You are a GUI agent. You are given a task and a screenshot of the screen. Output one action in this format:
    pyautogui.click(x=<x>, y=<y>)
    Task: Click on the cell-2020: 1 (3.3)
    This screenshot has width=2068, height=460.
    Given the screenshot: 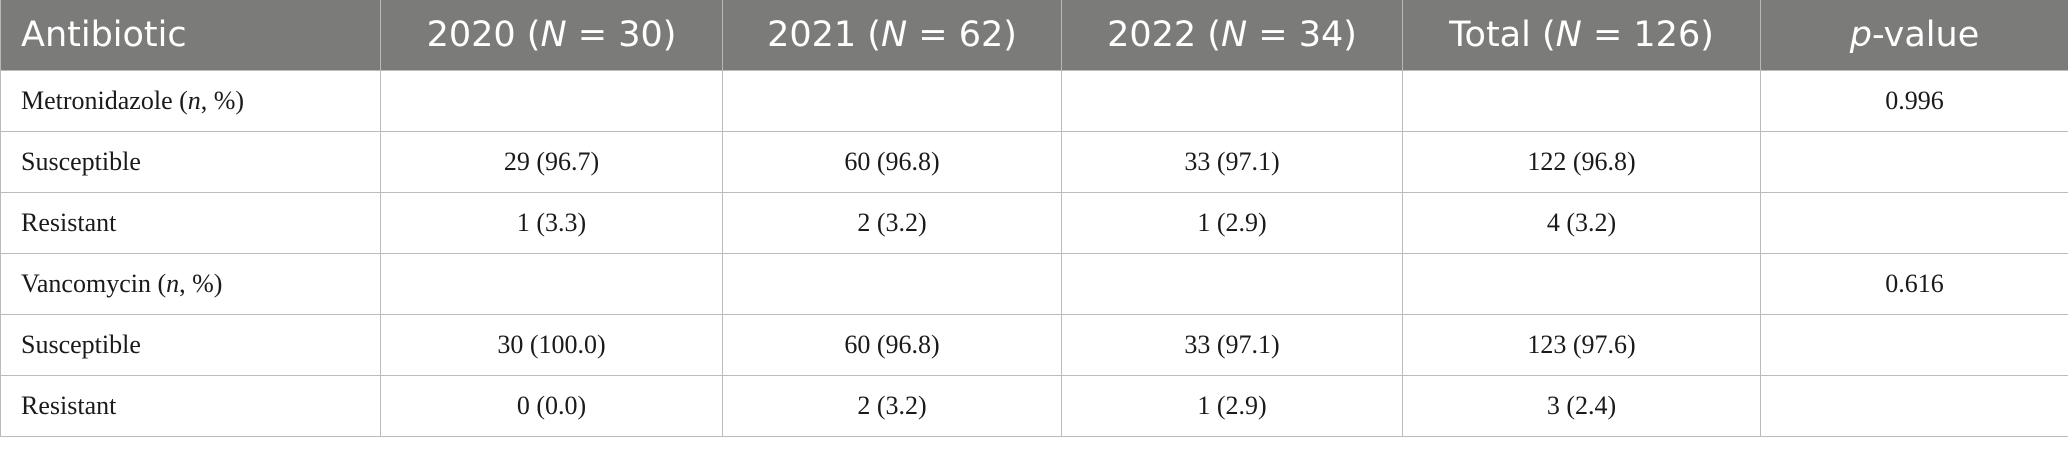 What is the action you would take?
    pyautogui.click(x=551, y=223)
    